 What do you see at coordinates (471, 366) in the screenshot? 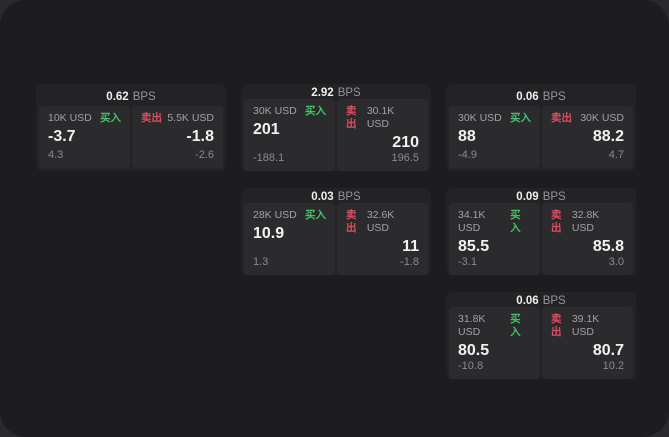
I see `buy-delta: -10.8` at bounding box center [471, 366].